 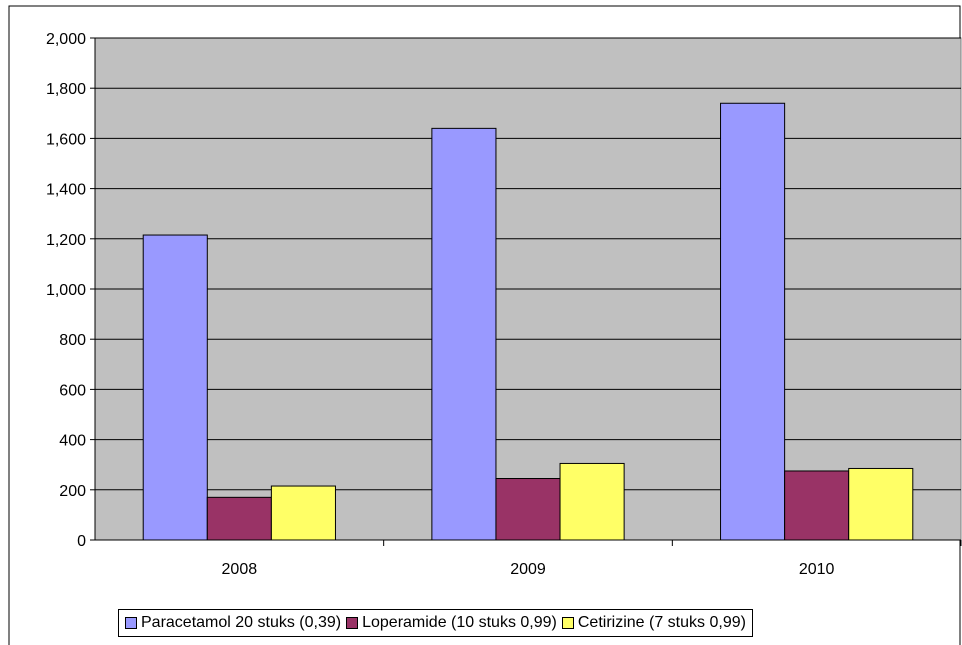 What do you see at coordinates (66, 139) in the screenshot?
I see `y-tick-label: 1,600` at bounding box center [66, 139].